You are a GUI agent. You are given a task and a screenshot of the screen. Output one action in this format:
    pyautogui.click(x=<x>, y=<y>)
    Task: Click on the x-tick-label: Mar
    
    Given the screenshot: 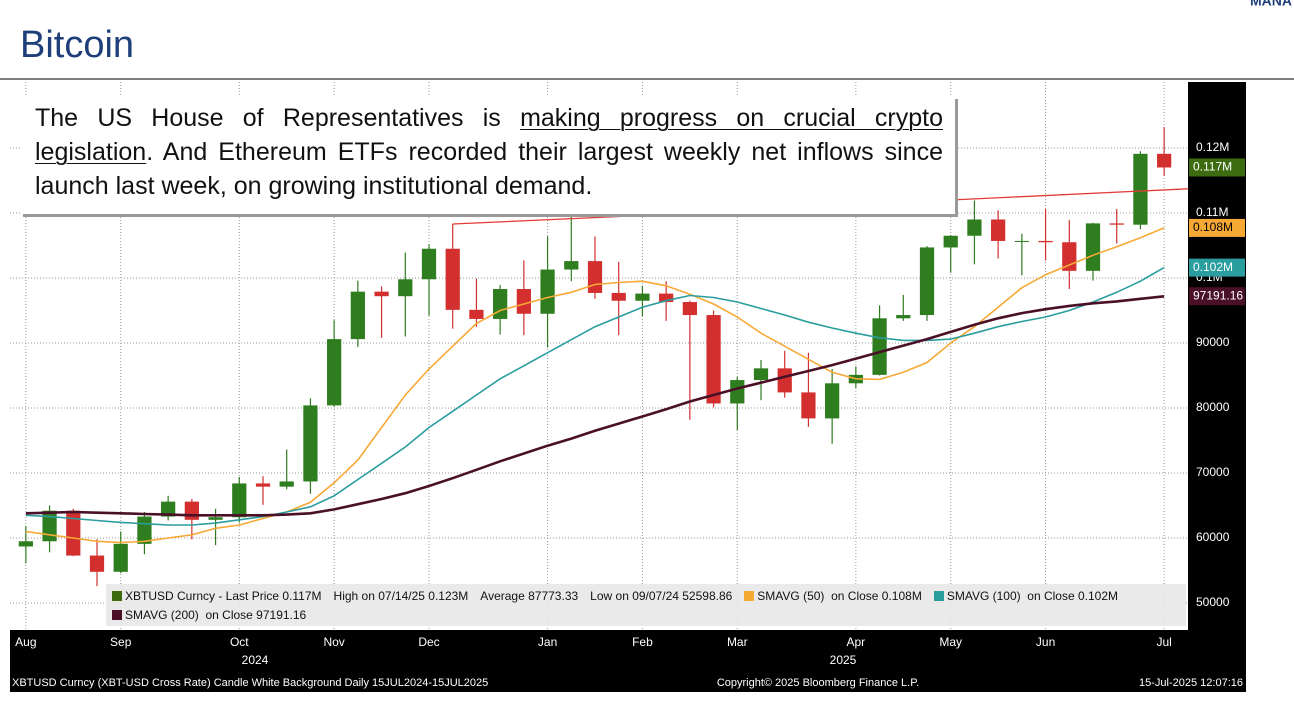 What is the action you would take?
    pyautogui.click(x=737, y=642)
    